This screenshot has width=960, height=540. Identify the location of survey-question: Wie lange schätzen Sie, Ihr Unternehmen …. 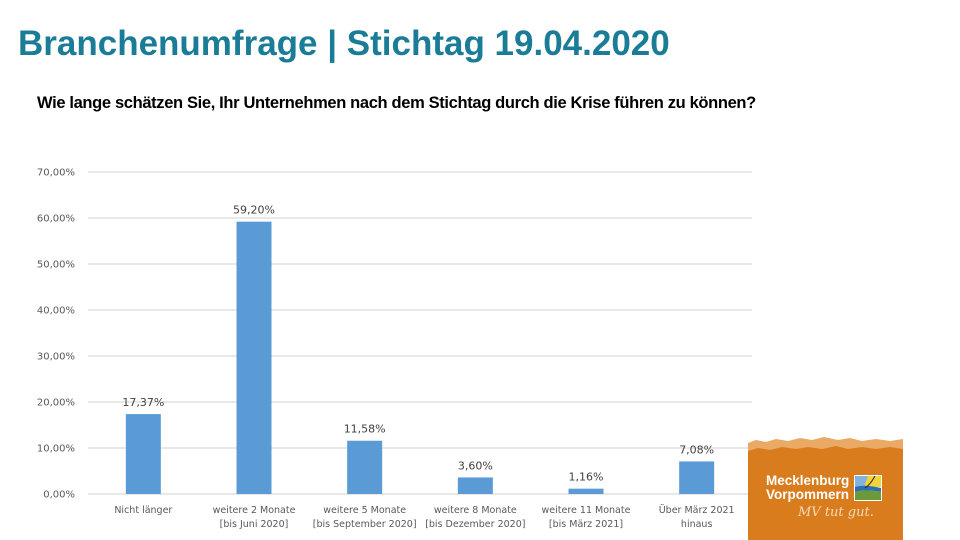
(396, 103).